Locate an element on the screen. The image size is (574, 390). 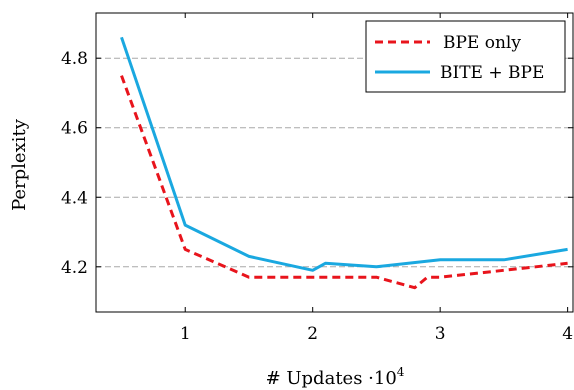
legend-label-bpe-only: BPE only is located at coordinates (482, 43).